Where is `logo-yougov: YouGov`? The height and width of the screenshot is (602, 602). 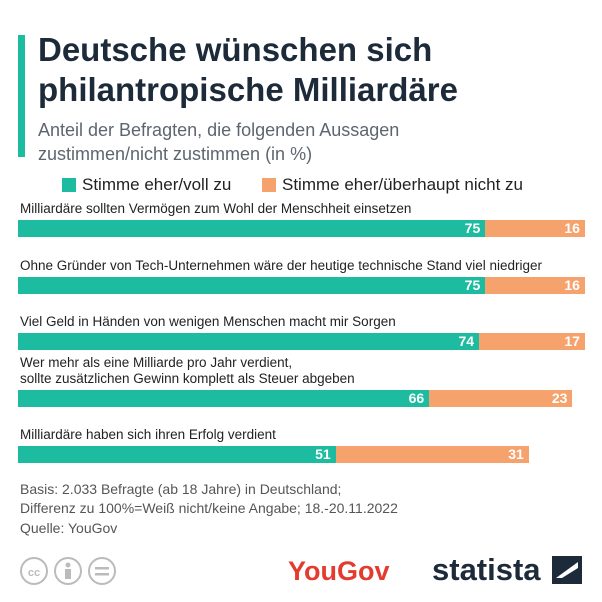
logo-yougov: YouGov is located at coordinates (339, 571).